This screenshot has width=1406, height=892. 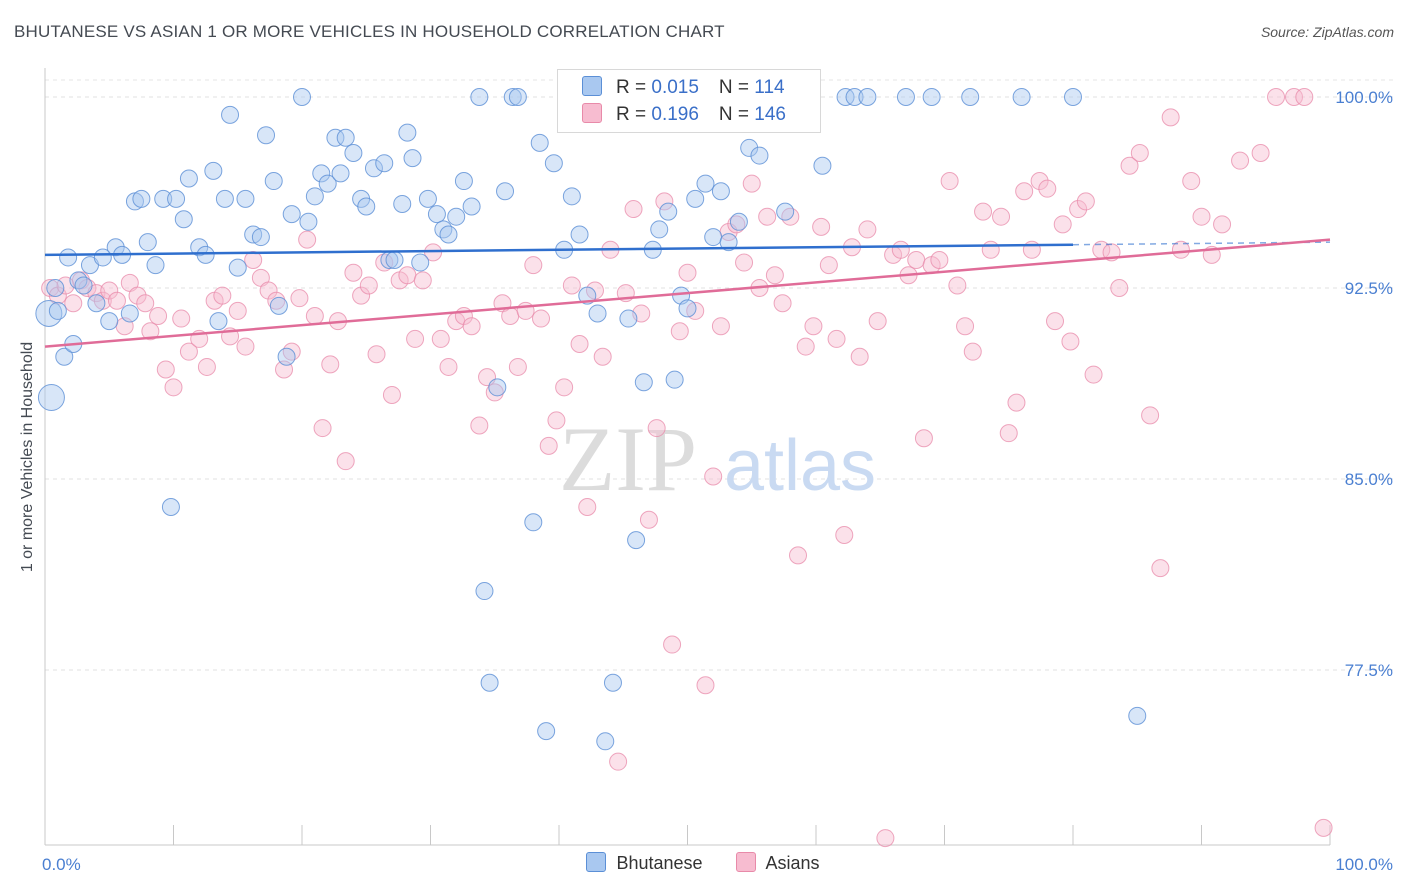 What do you see at coordinates (675, 87) in the screenshot?
I see `r-value-bhutanese: 0.015` at bounding box center [675, 87].